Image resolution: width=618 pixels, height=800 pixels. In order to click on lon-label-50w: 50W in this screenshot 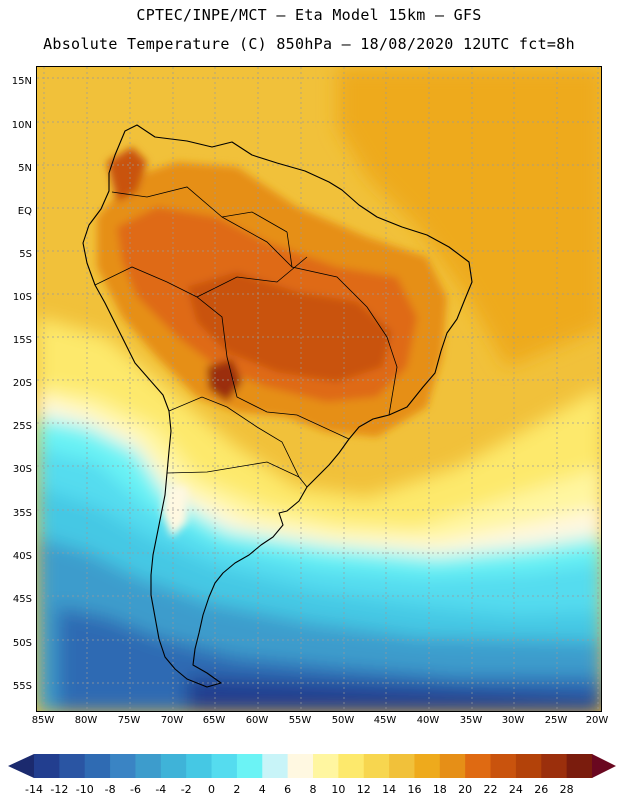, I will do `click(343, 720)`.